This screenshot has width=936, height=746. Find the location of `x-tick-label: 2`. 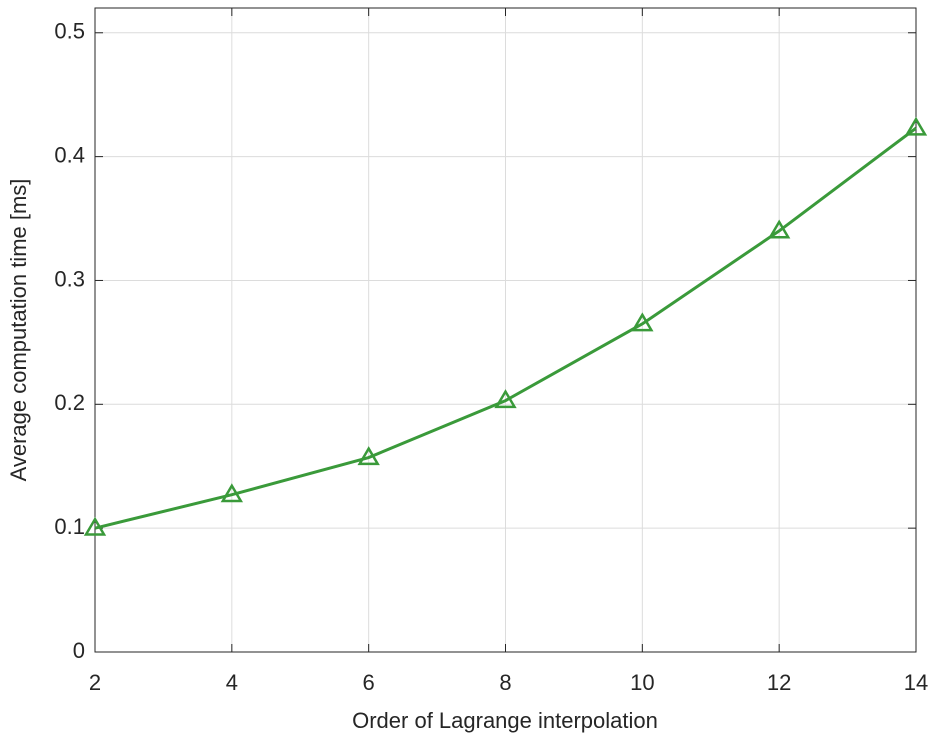

x-tick-label: 2 is located at coordinates (95, 682).